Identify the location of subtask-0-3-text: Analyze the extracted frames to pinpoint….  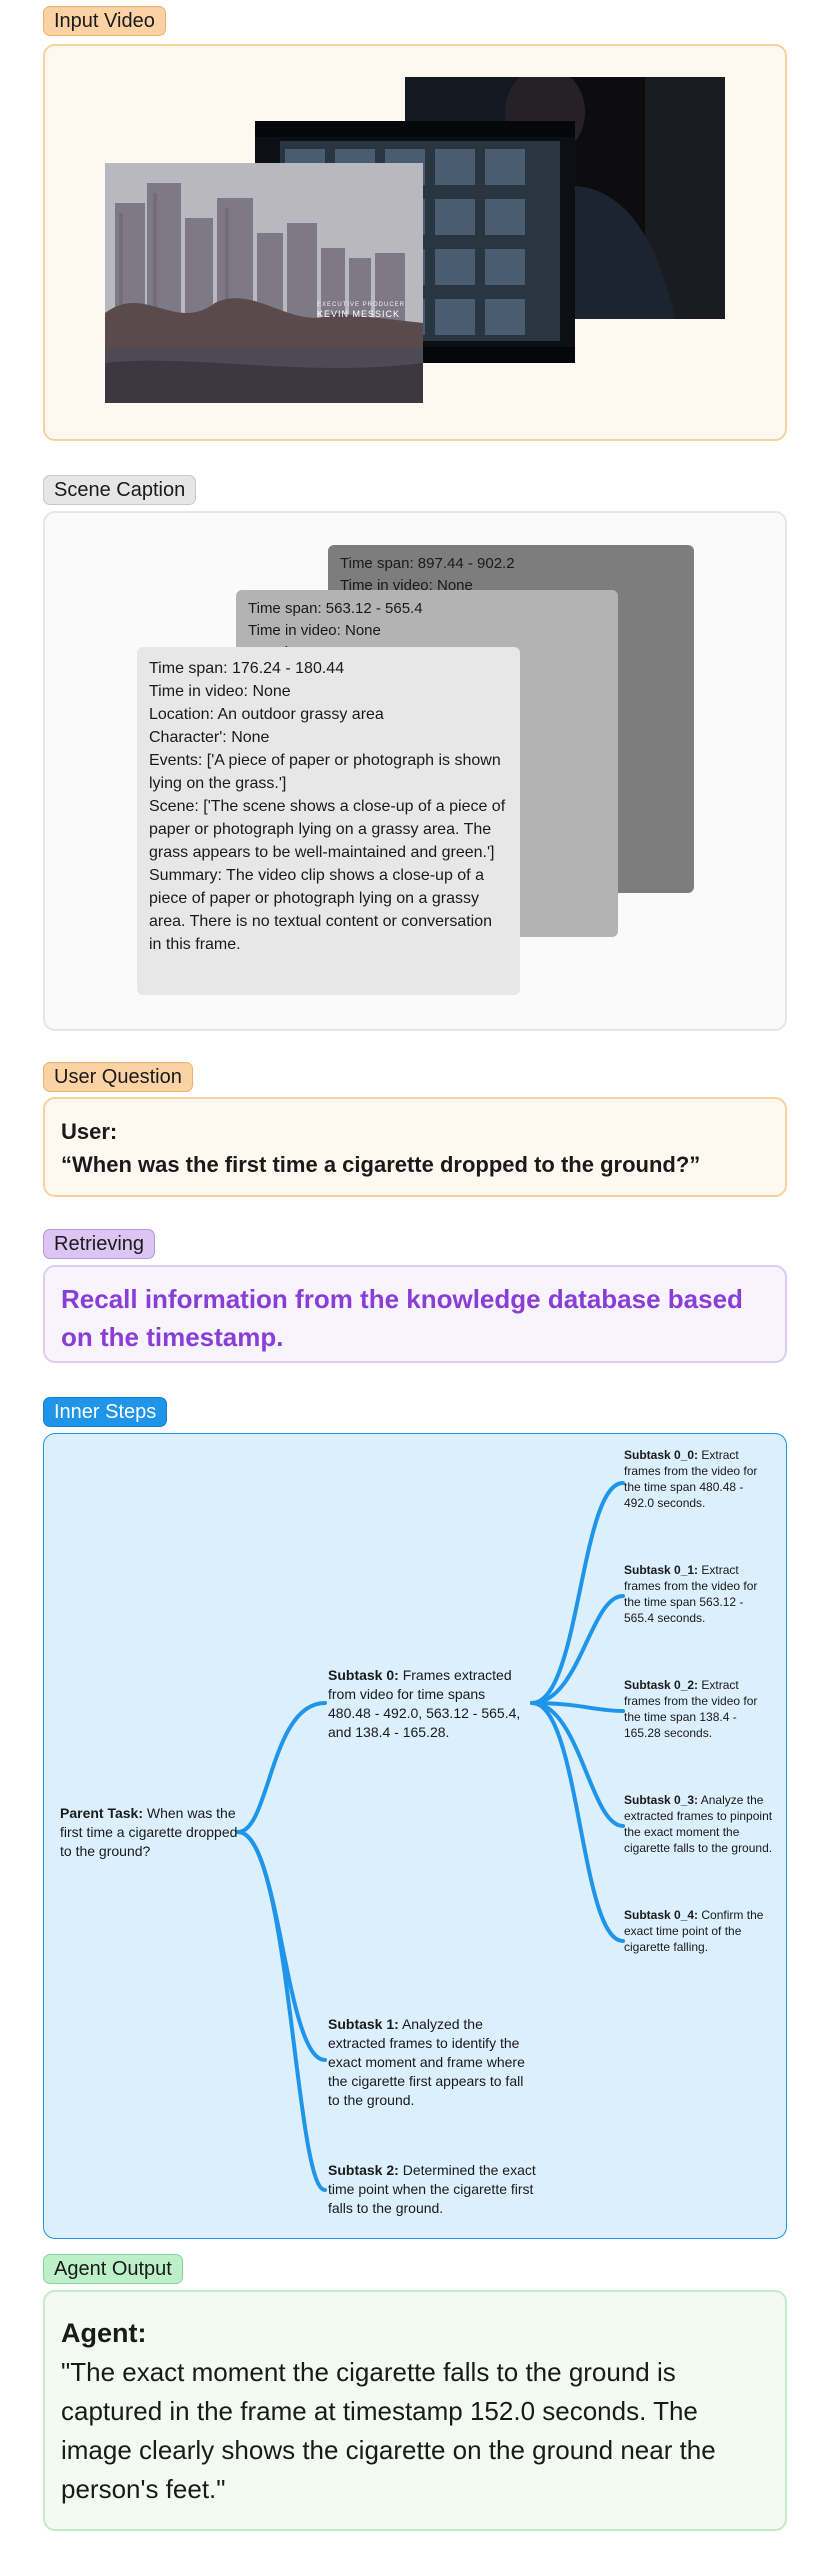
(698, 1824).